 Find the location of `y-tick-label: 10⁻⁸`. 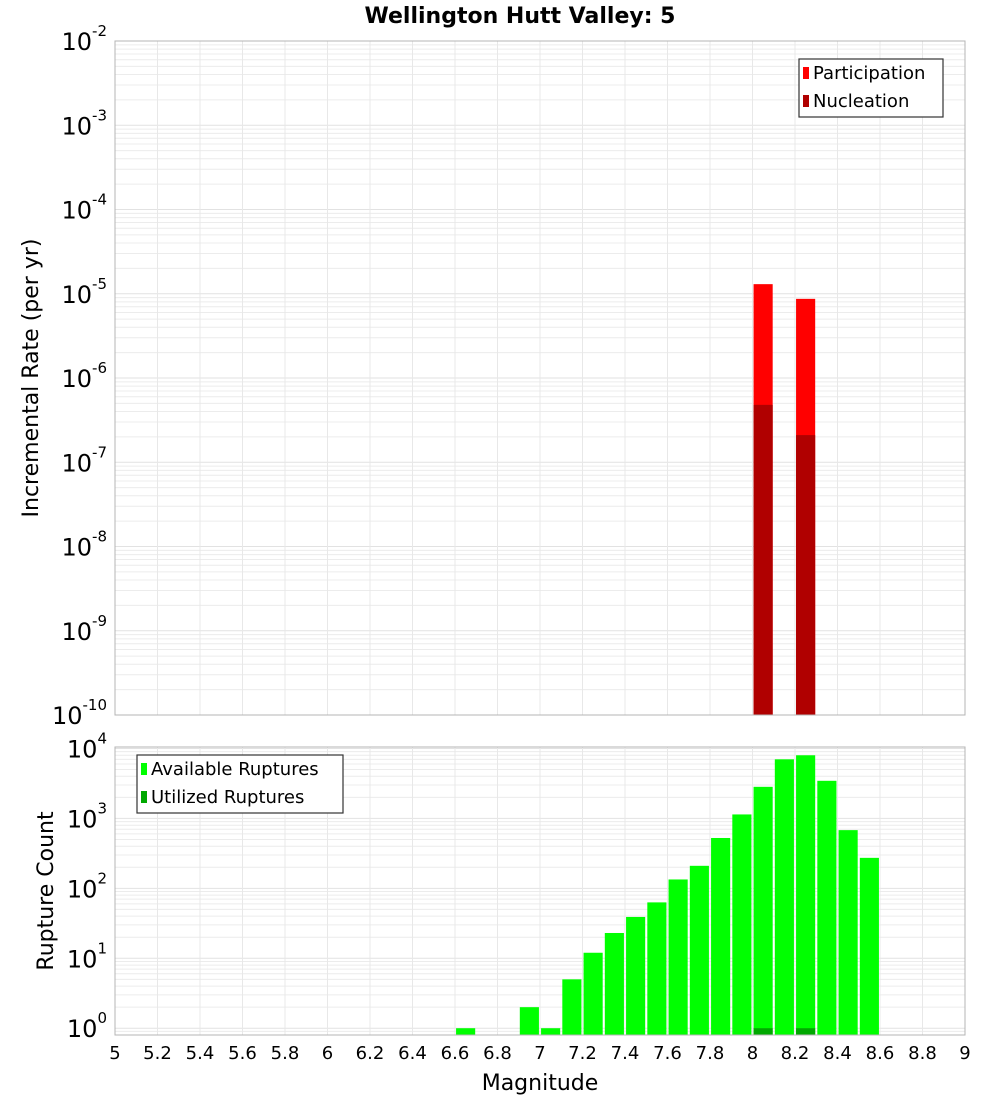

y-tick-label: 10⁻⁸ is located at coordinates (84, 545).